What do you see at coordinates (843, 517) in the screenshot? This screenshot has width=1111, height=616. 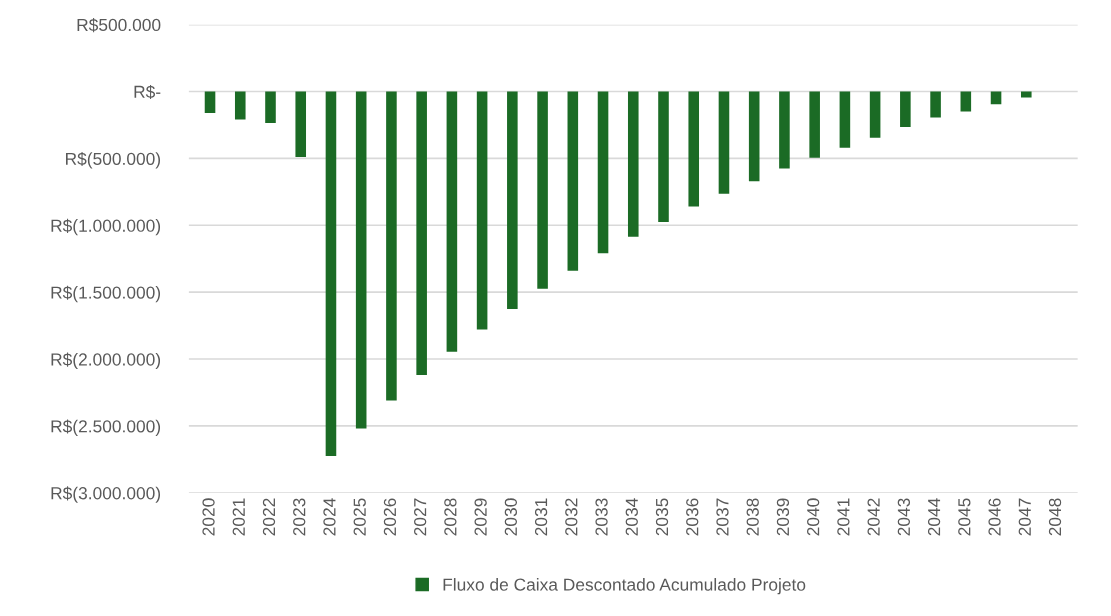 I see `x-tick-label: 2041` at bounding box center [843, 517].